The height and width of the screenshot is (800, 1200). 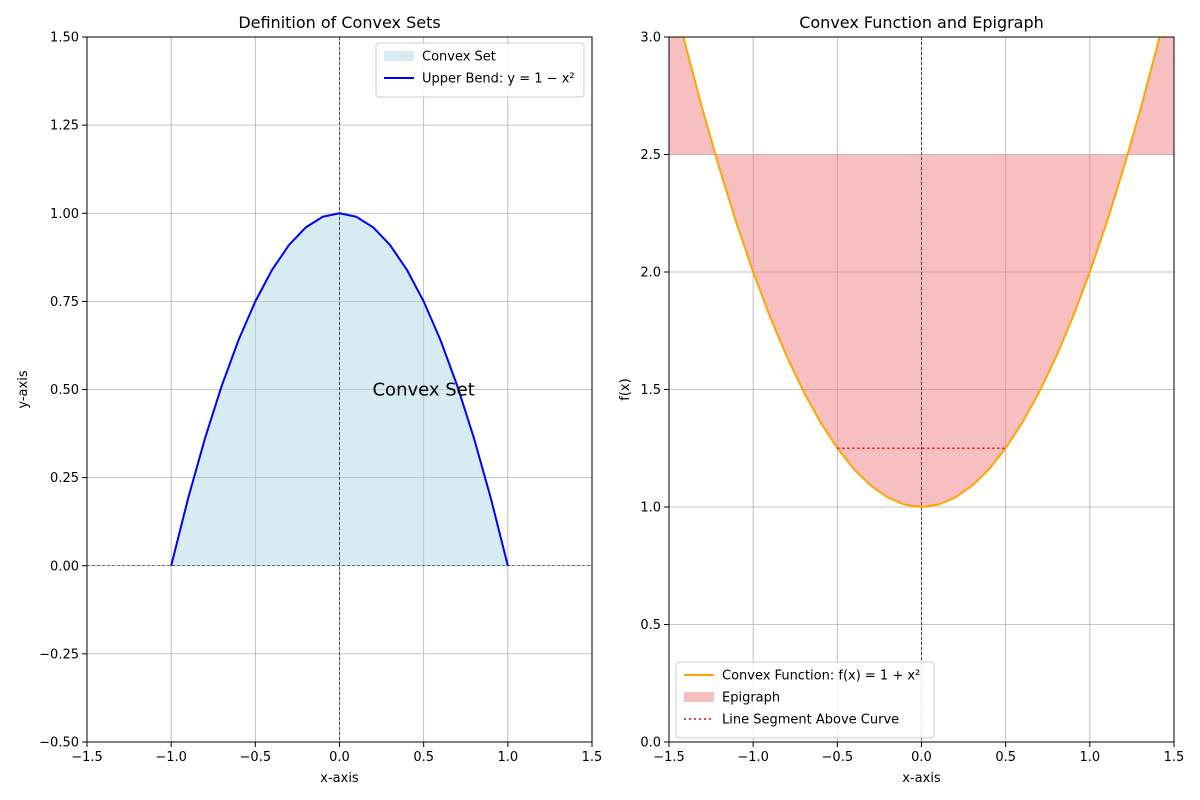 I want to click on legend-label: Epigraph, so click(x=751, y=698).